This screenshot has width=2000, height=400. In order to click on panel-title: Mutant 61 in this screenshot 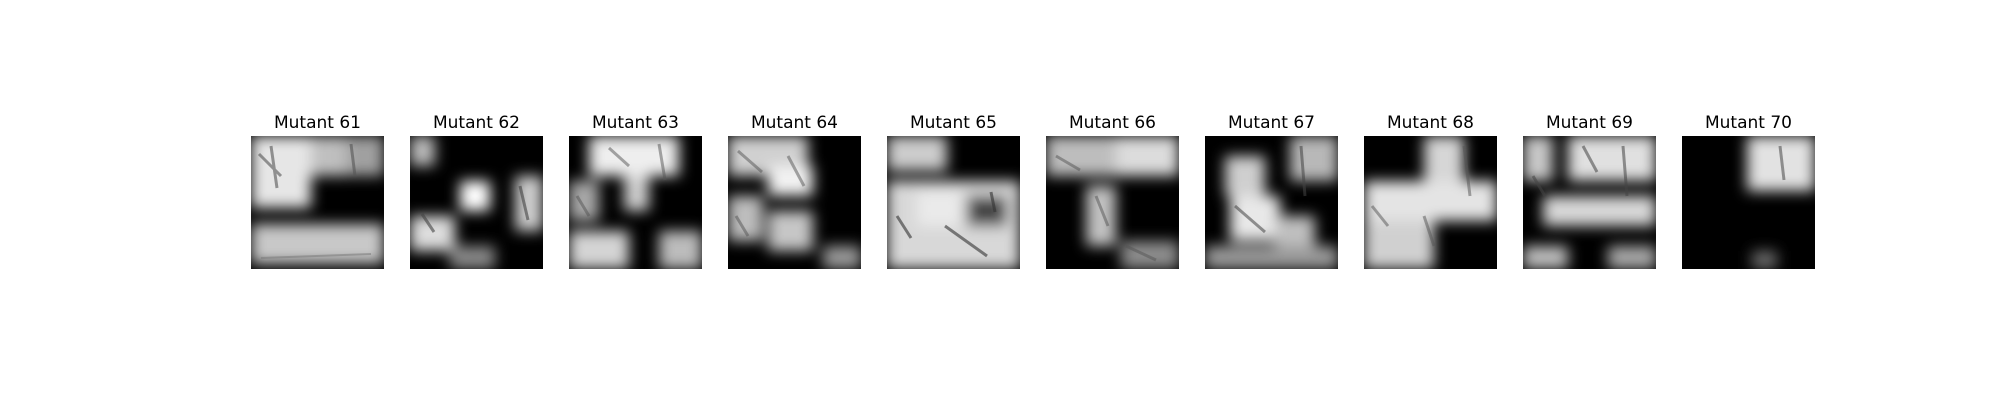, I will do `click(317, 123)`.